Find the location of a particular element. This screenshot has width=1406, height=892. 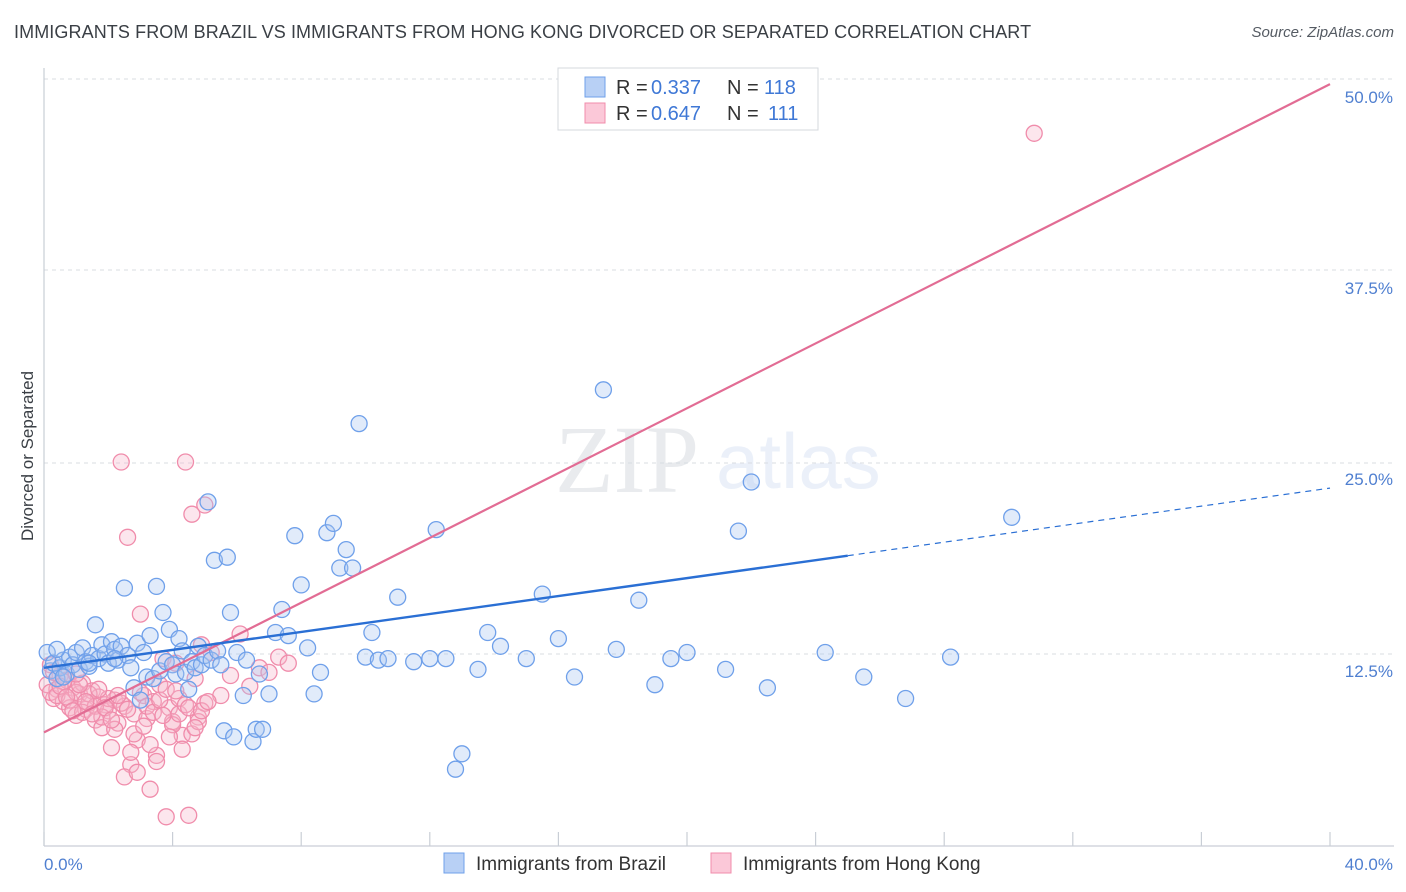

legend-n-value: 111 is located at coordinates (783, 114).